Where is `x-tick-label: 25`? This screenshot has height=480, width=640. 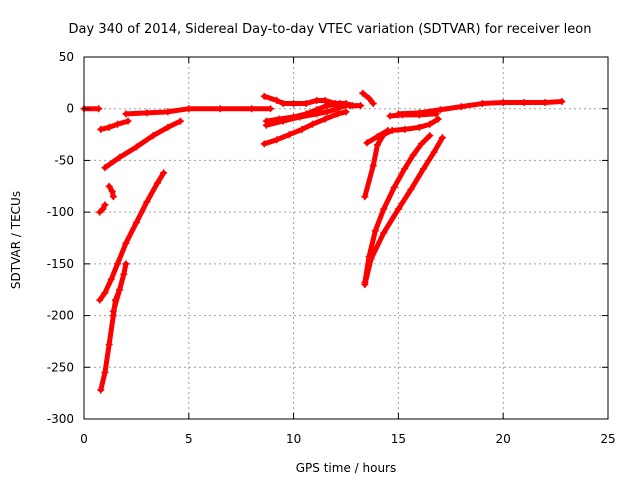
x-tick-label: 25 is located at coordinates (607, 439).